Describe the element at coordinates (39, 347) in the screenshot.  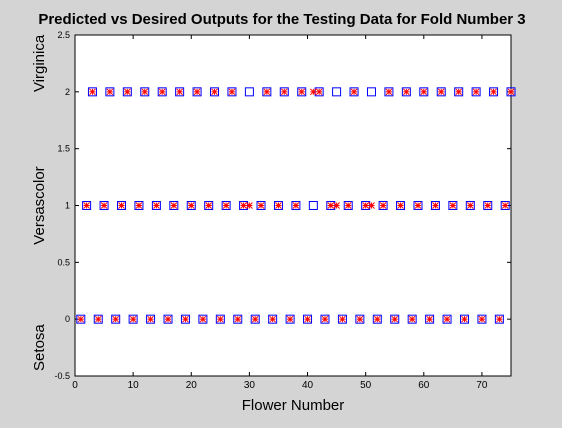
I see `y-class-label: Setosa` at that location.